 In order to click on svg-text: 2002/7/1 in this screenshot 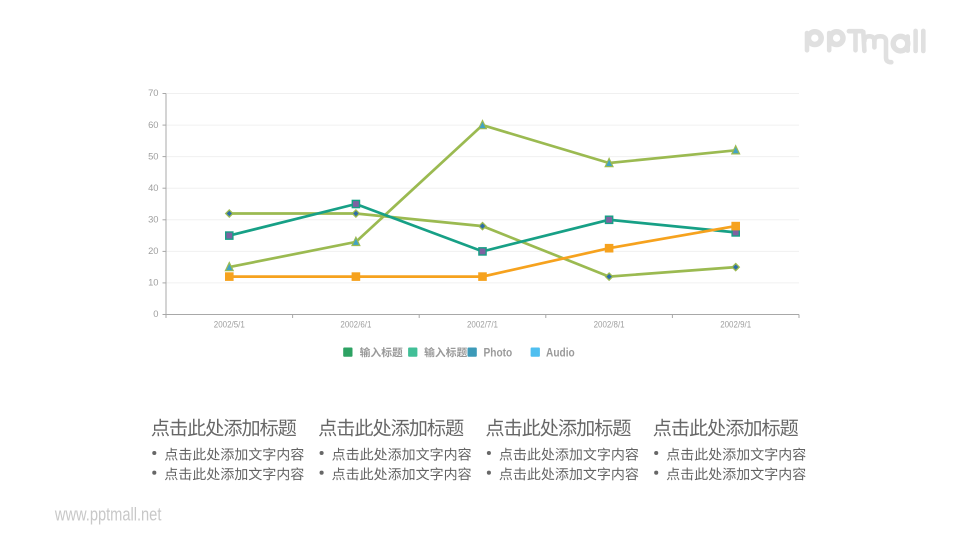, I will do `click(482, 325)`.